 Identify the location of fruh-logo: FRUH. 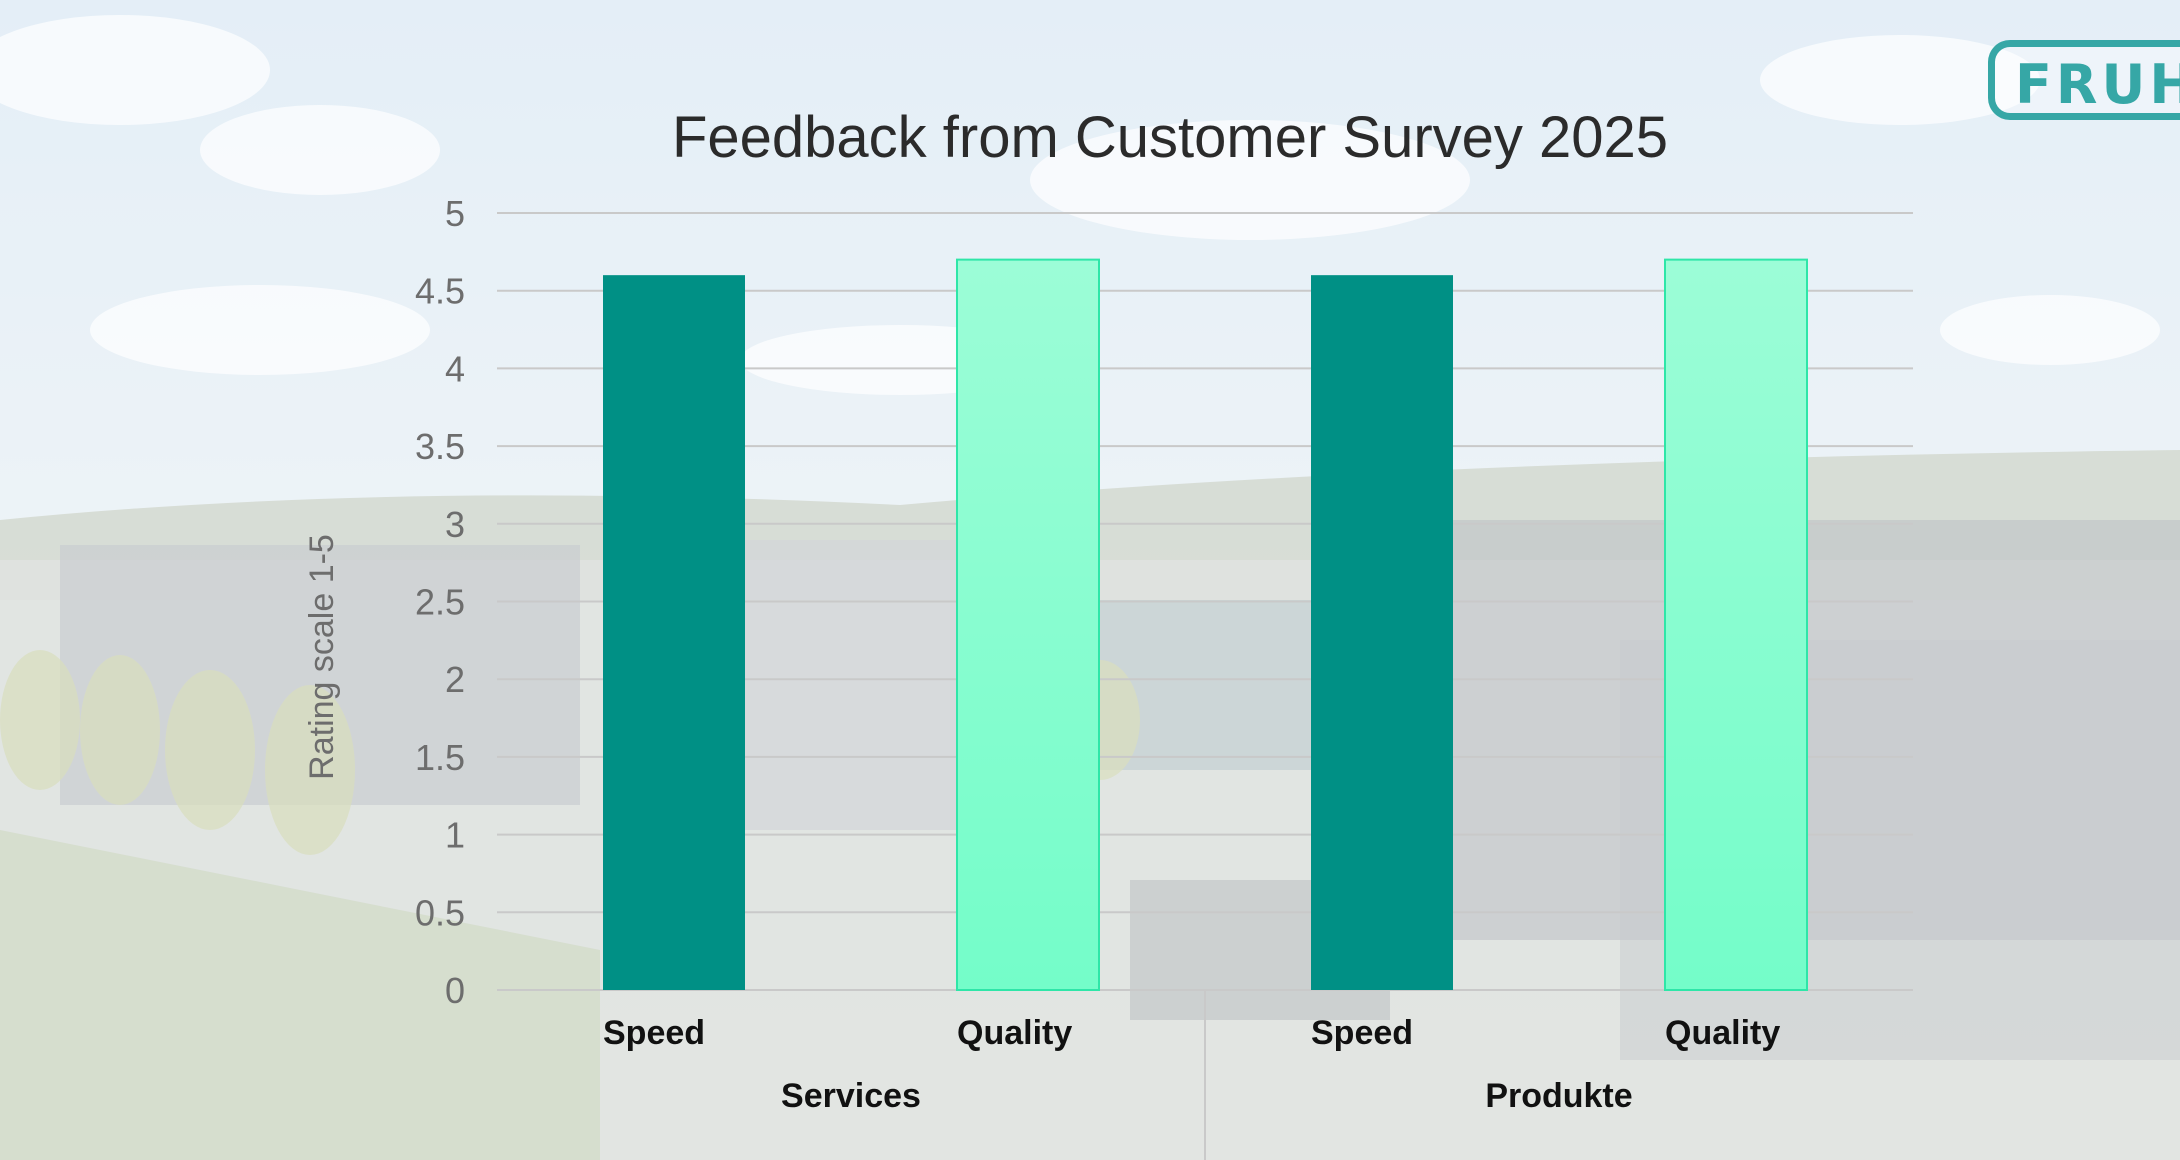
(2084, 80).